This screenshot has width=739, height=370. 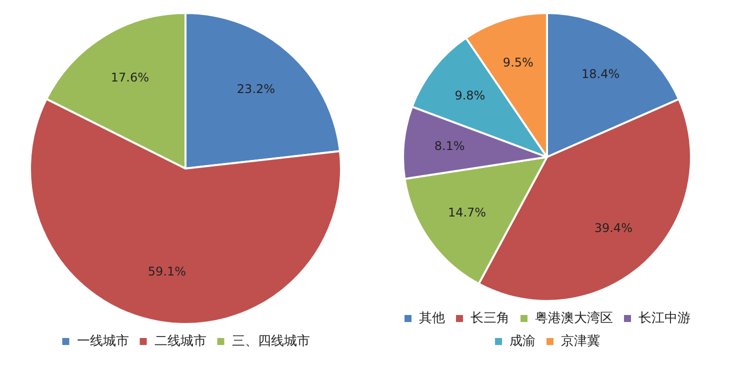 What do you see at coordinates (256, 89) in the screenshot?
I see `data-label: 23.2%` at bounding box center [256, 89].